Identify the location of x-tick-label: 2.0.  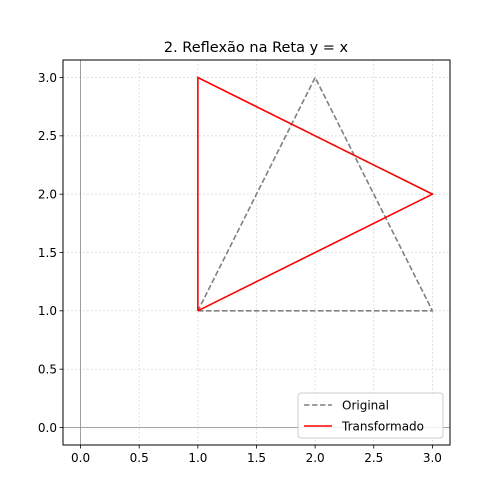
(315, 458).